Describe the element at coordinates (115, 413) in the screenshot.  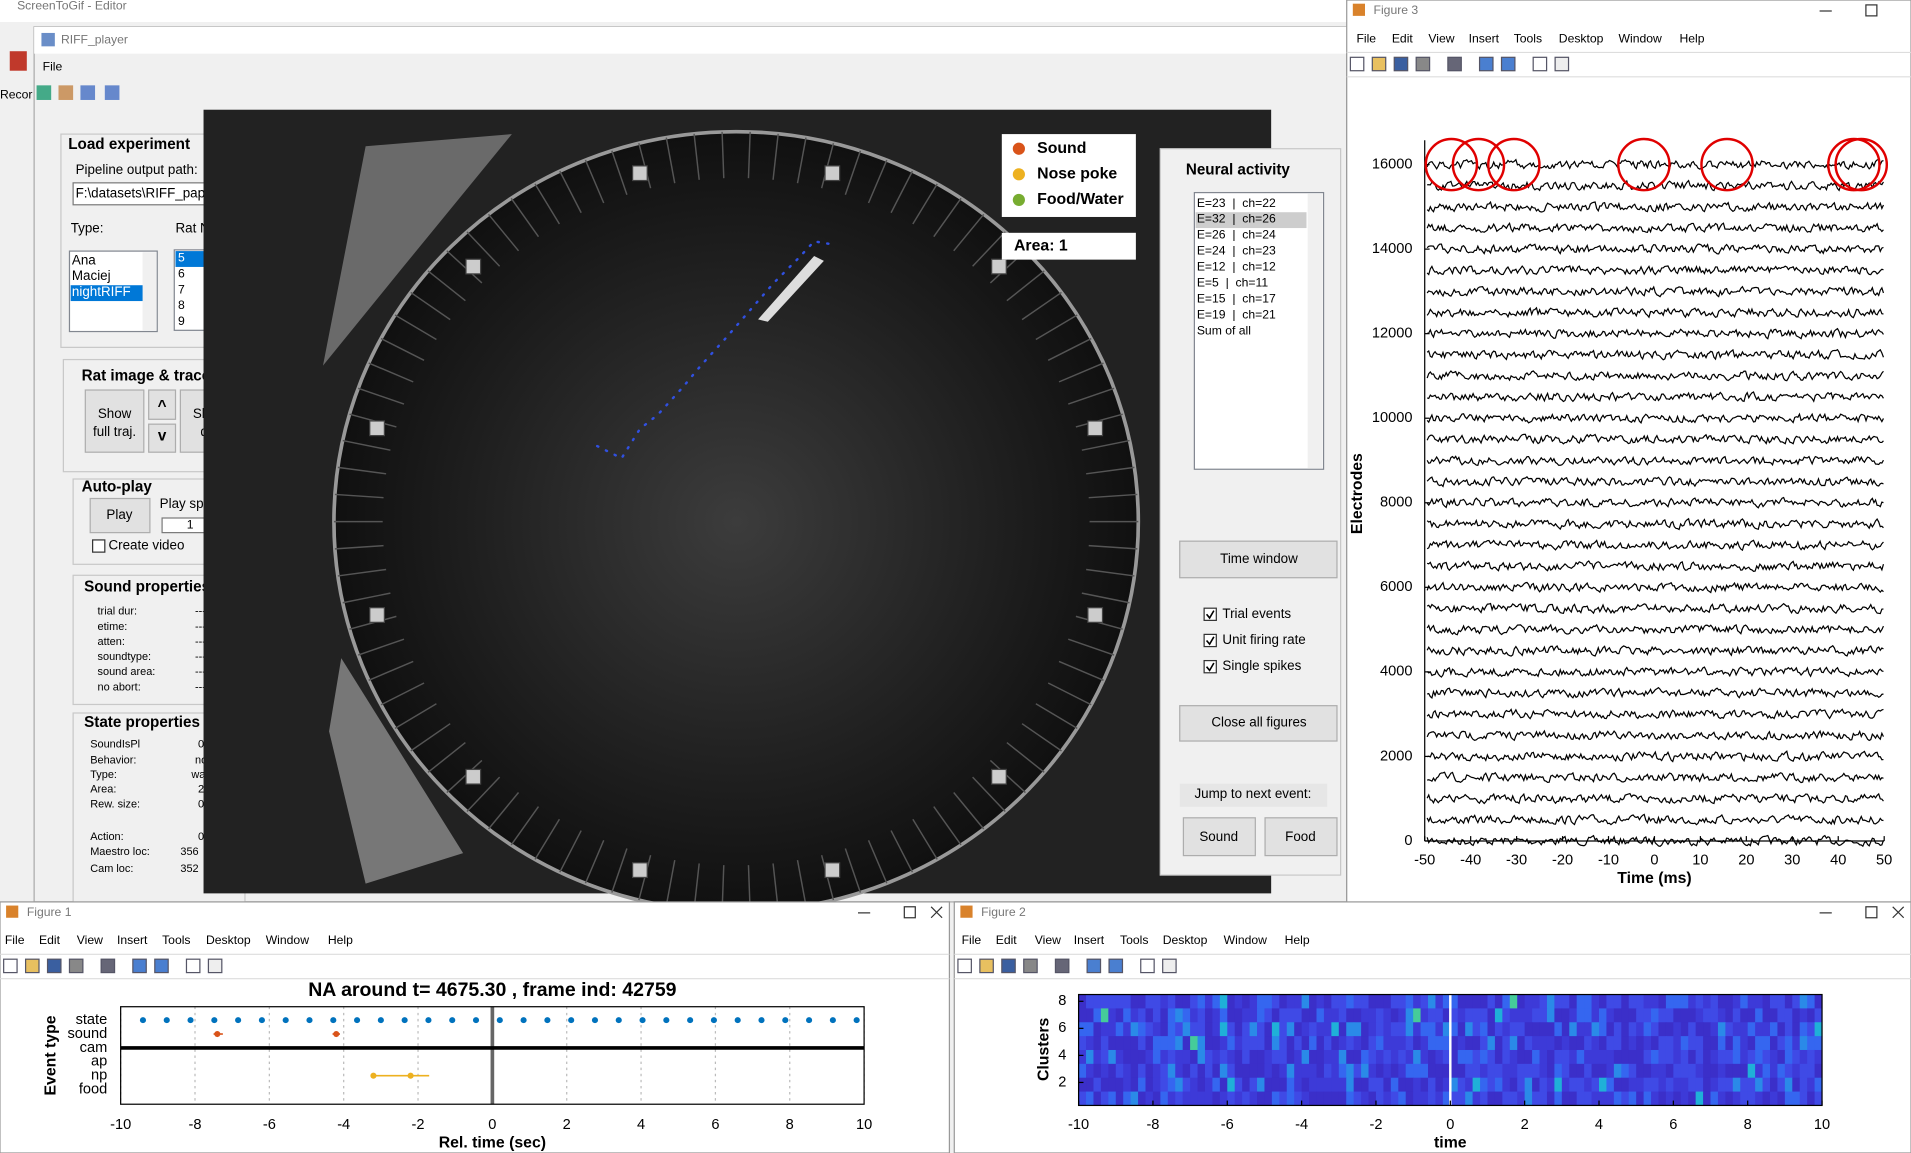
I see `button-label: Show` at that location.